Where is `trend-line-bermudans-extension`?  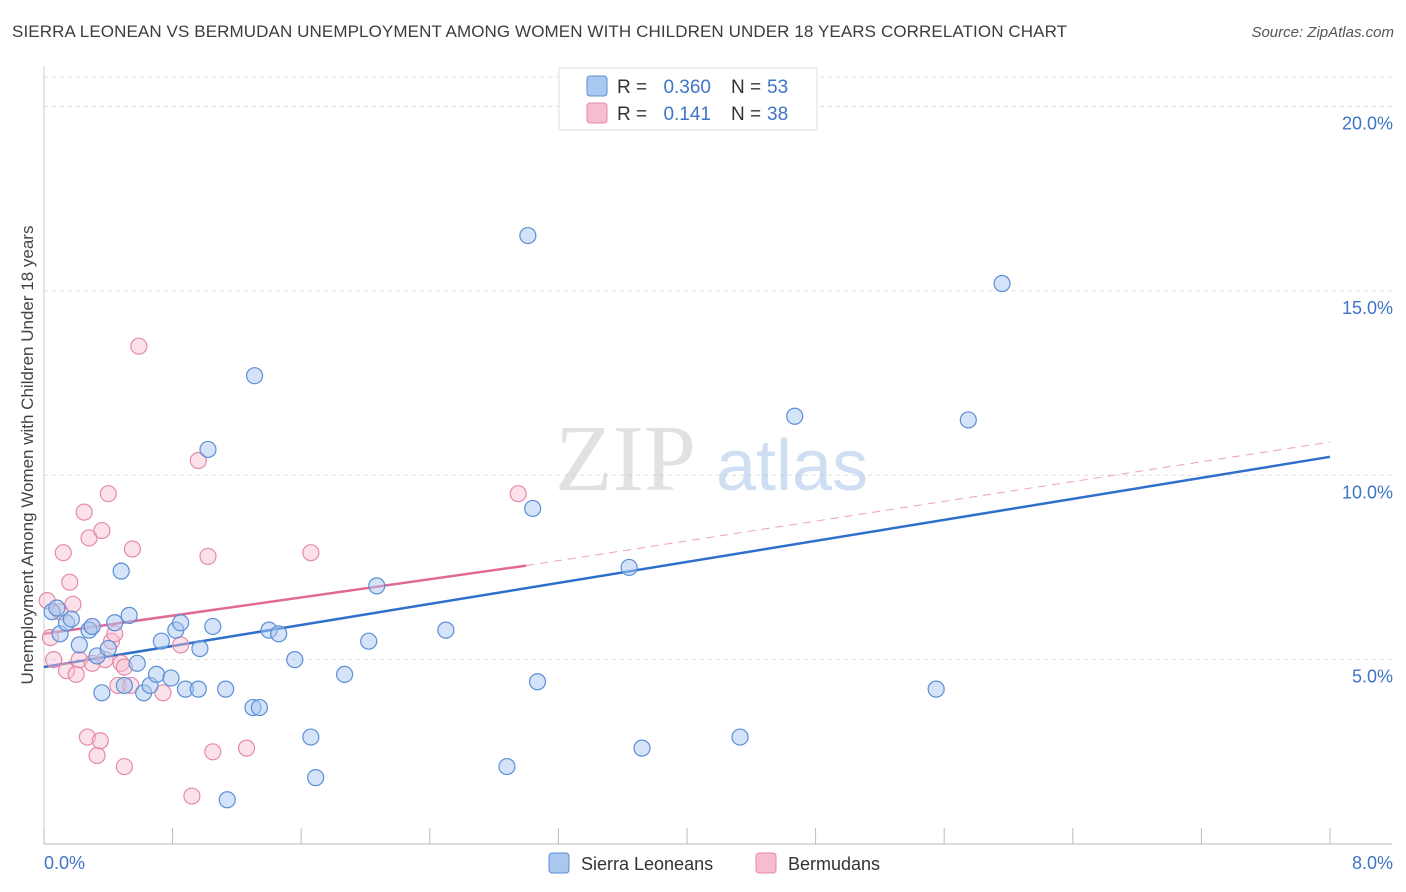
trend-line-bermudans-extension is located at coordinates (928, 504).